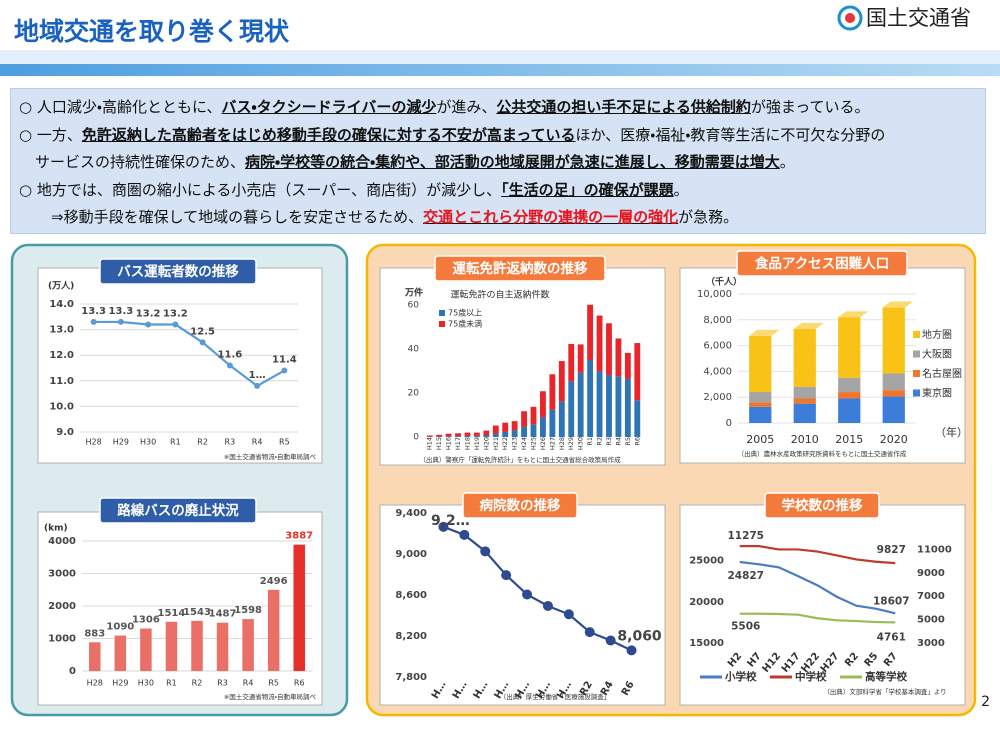  Describe the element at coordinates (172, 613) in the screenshot. I see `data-label: 1514` at that location.